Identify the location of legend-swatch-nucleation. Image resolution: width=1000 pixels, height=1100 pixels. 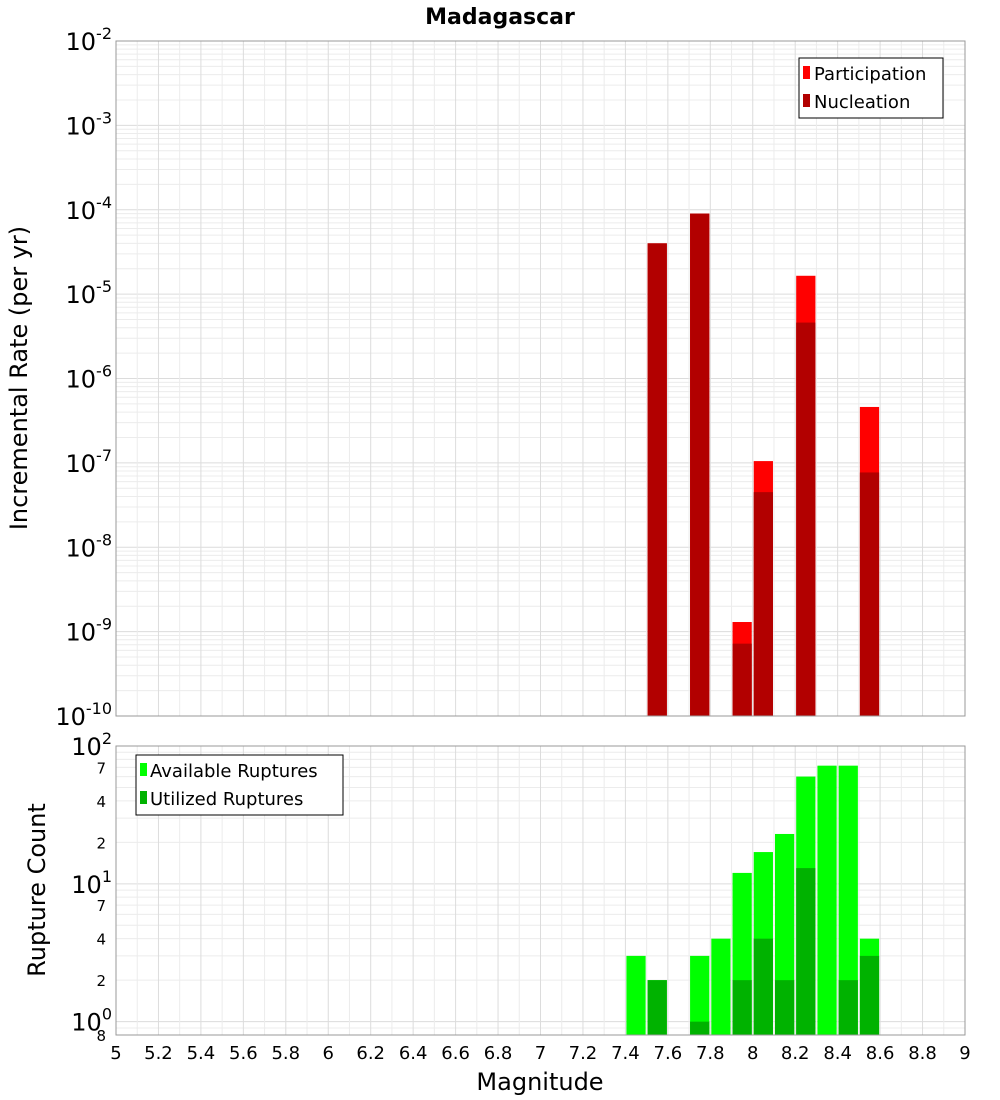
(806, 100).